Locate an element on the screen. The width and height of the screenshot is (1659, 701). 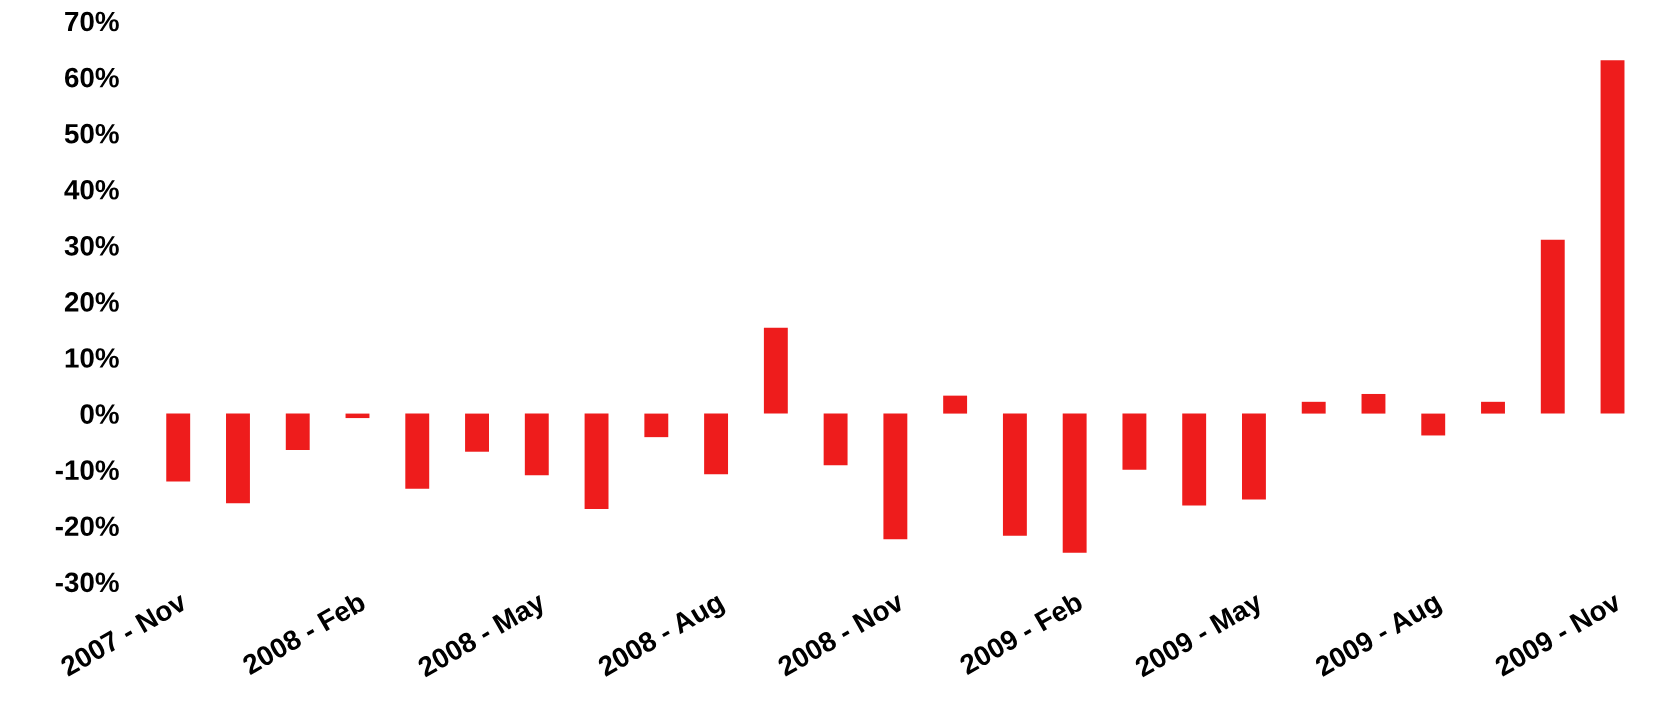
y-tick-label: 70% is located at coordinates (92, 21).